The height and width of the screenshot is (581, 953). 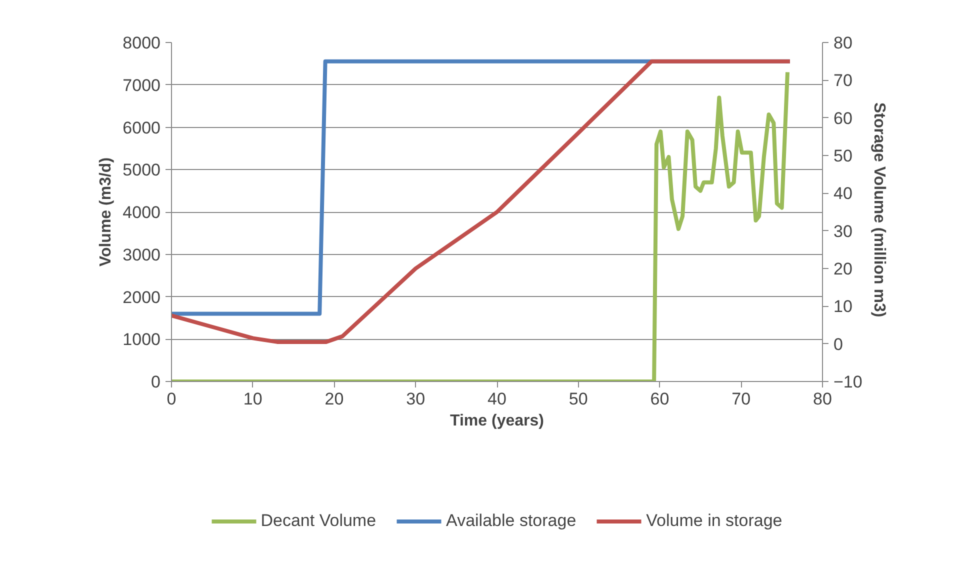 What do you see at coordinates (141, 170) in the screenshot?
I see `y-tick-label: 5000` at bounding box center [141, 170].